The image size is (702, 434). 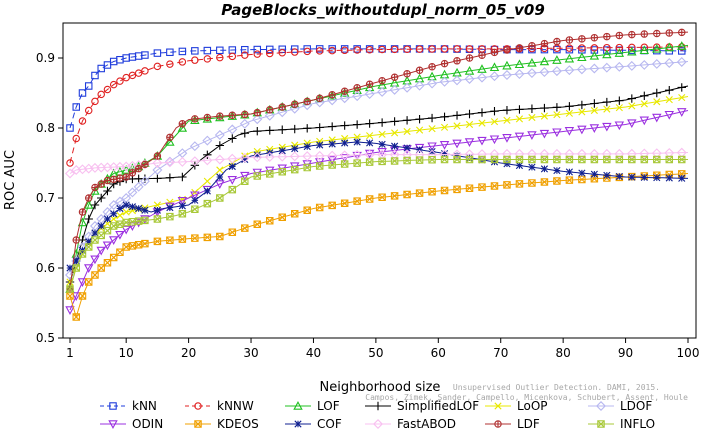 What do you see at coordinates (688, 353) in the screenshot?
I see `x-tick-label-10: 100` at bounding box center [688, 353].